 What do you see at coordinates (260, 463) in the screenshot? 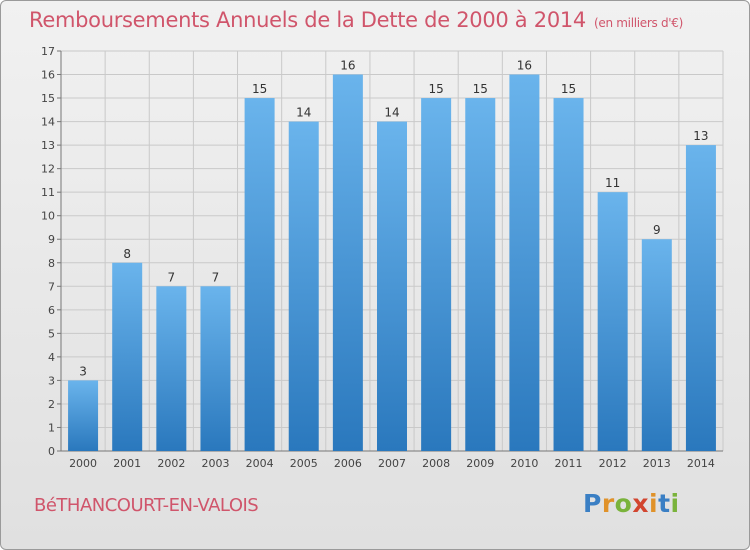
I see `x-tick-label: 2004` at bounding box center [260, 463].